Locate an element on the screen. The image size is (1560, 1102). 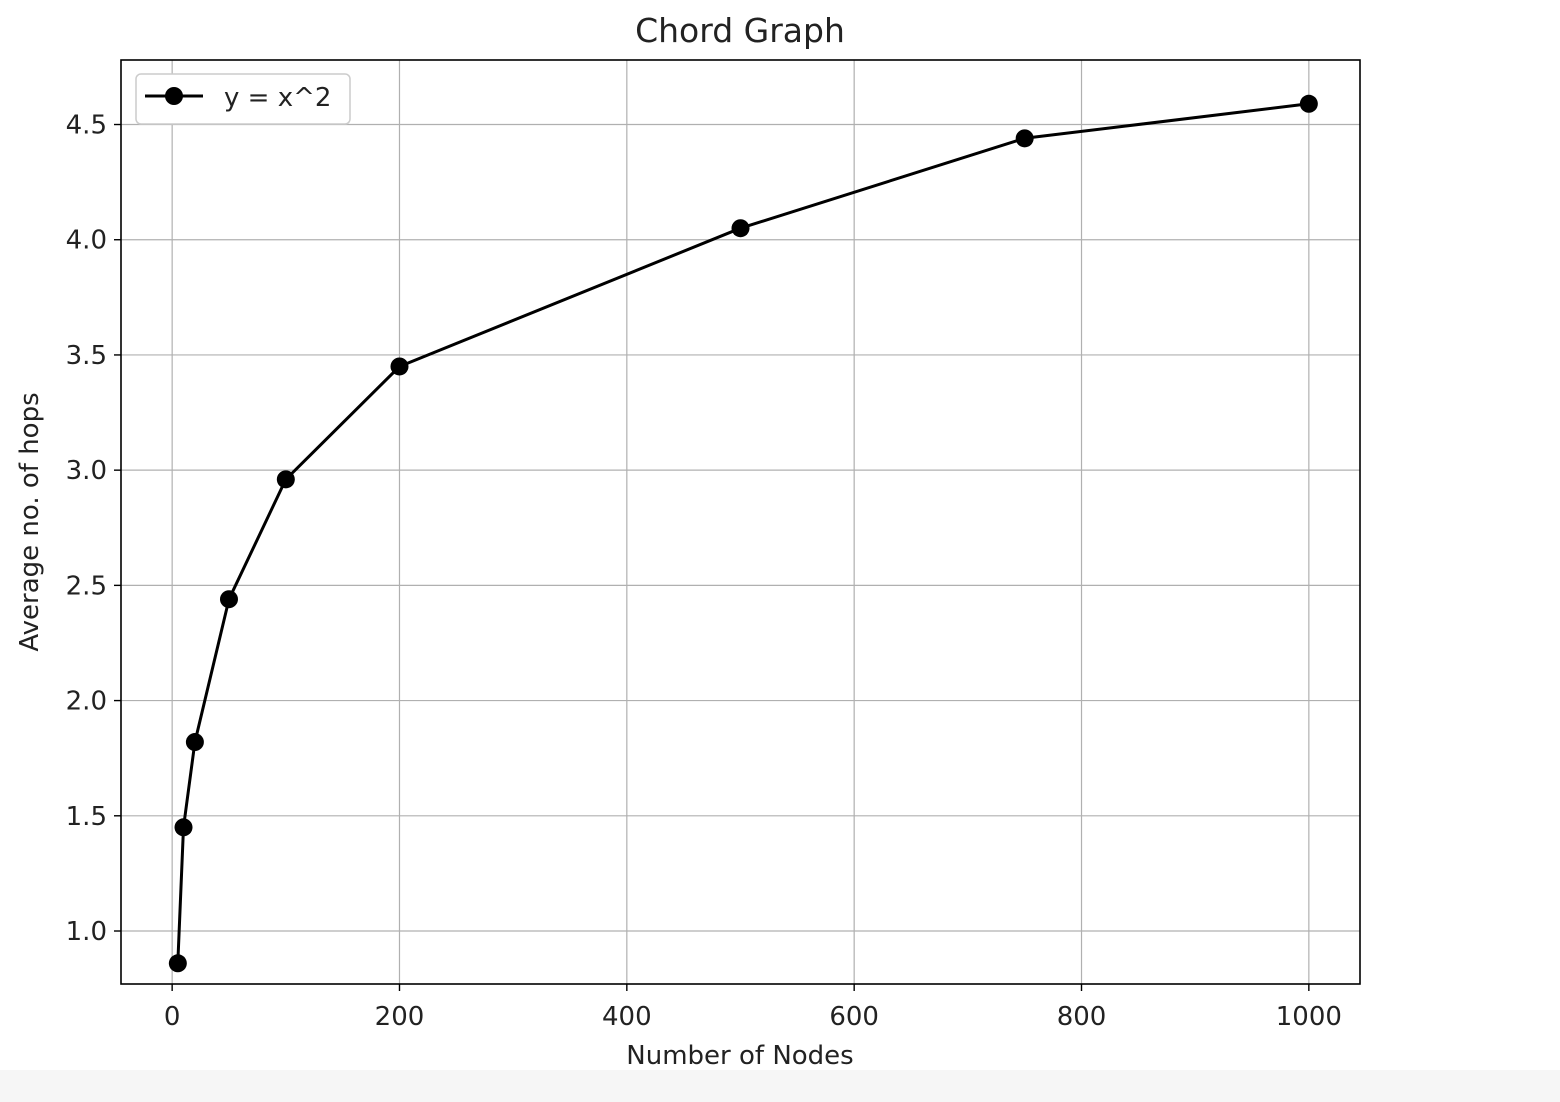
x-axis-label: Number of Nodes is located at coordinates (739, 1055).